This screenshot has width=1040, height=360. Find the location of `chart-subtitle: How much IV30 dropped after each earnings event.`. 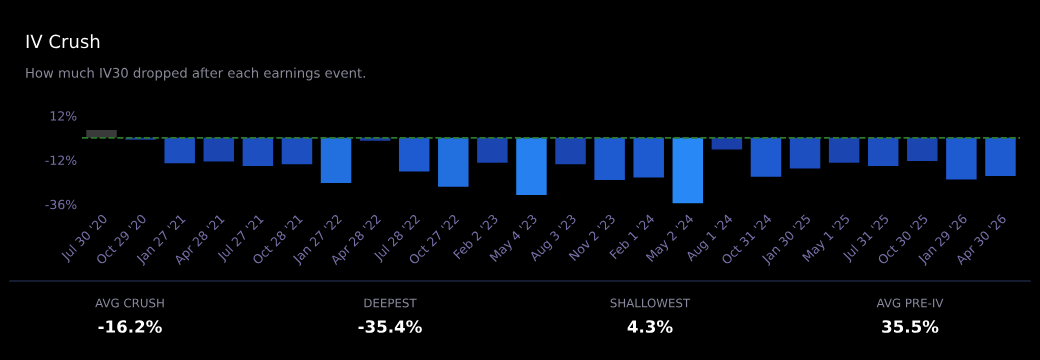

chart-subtitle: How much IV30 dropped after each earnings event. is located at coordinates (195, 74).